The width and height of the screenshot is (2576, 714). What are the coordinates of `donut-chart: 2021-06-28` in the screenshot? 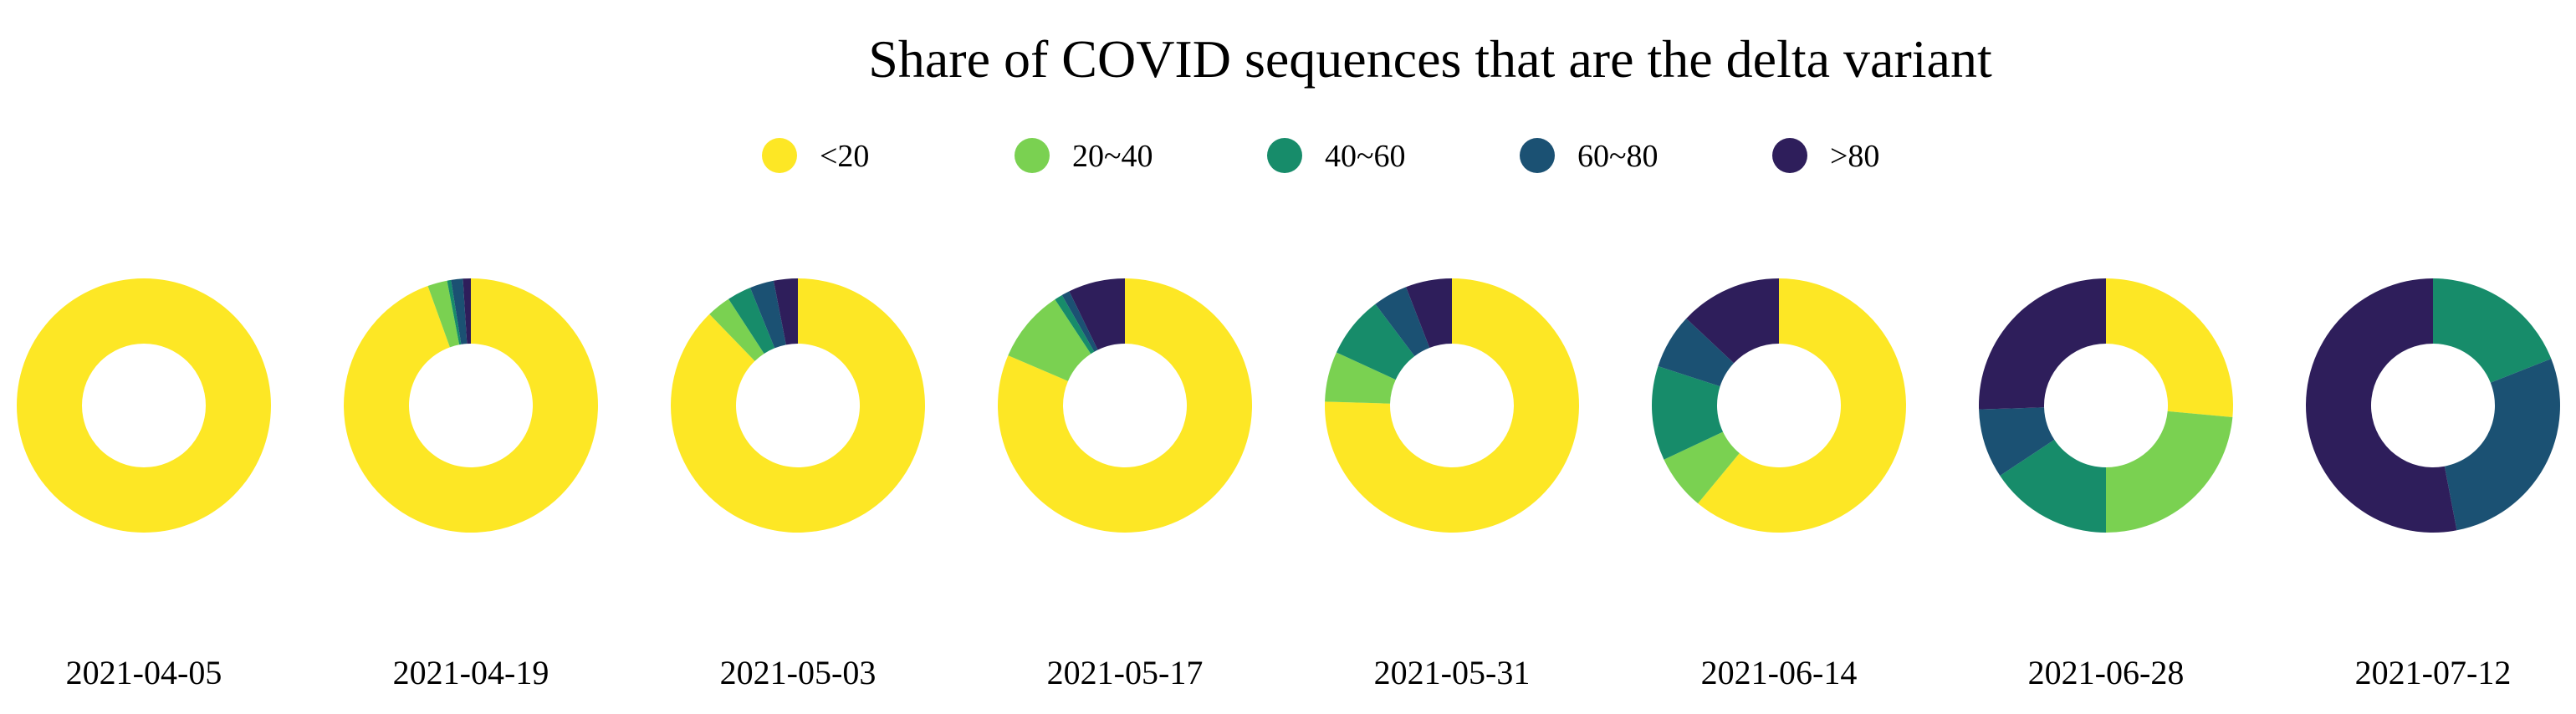 It's located at (2106, 484).